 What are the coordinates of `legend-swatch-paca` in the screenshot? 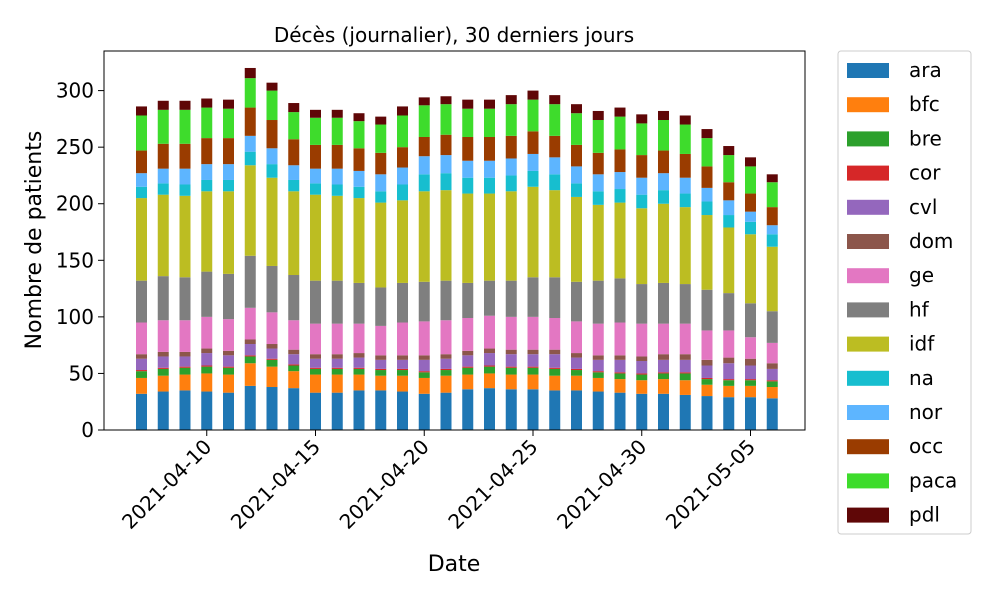 It's located at (868, 481).